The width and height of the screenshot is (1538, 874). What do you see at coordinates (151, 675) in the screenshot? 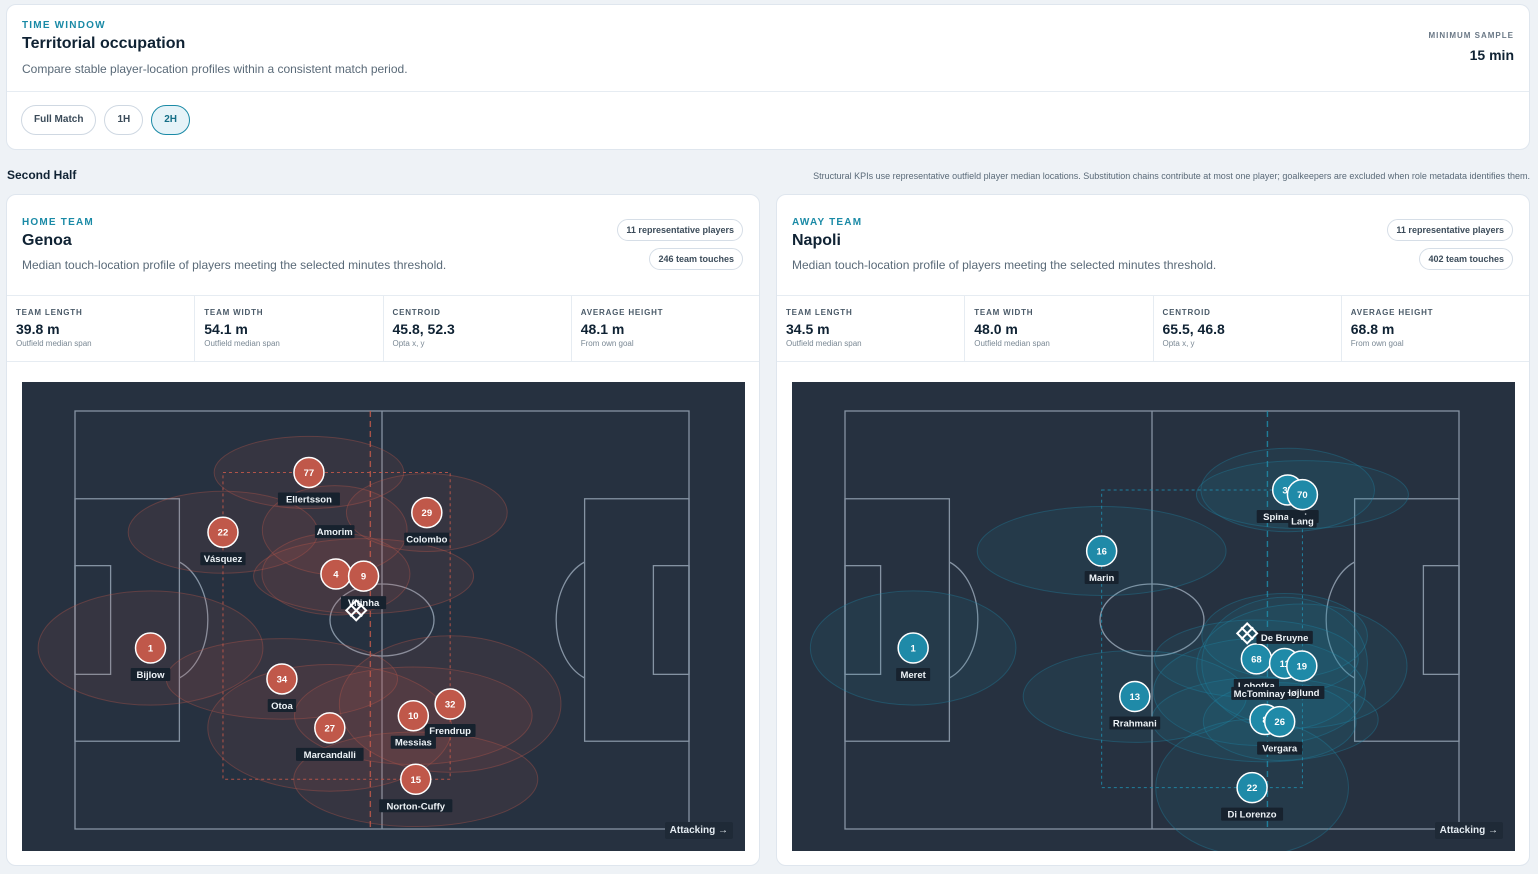
I see `player-name: Bijlow` at bounding box center [151, 675].